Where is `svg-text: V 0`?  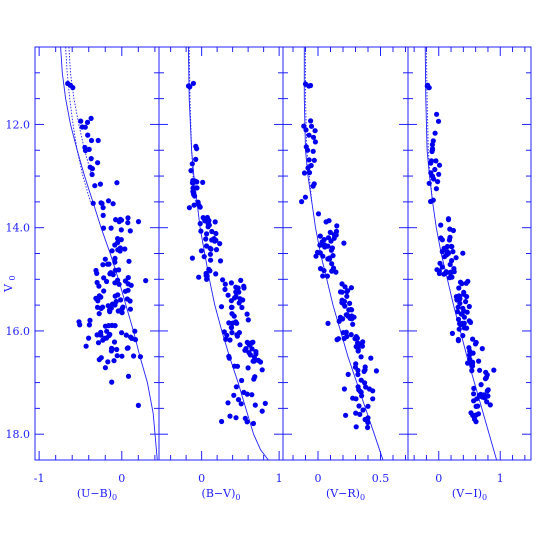 svg-text: V 0 is located at coordinates (9, 284).